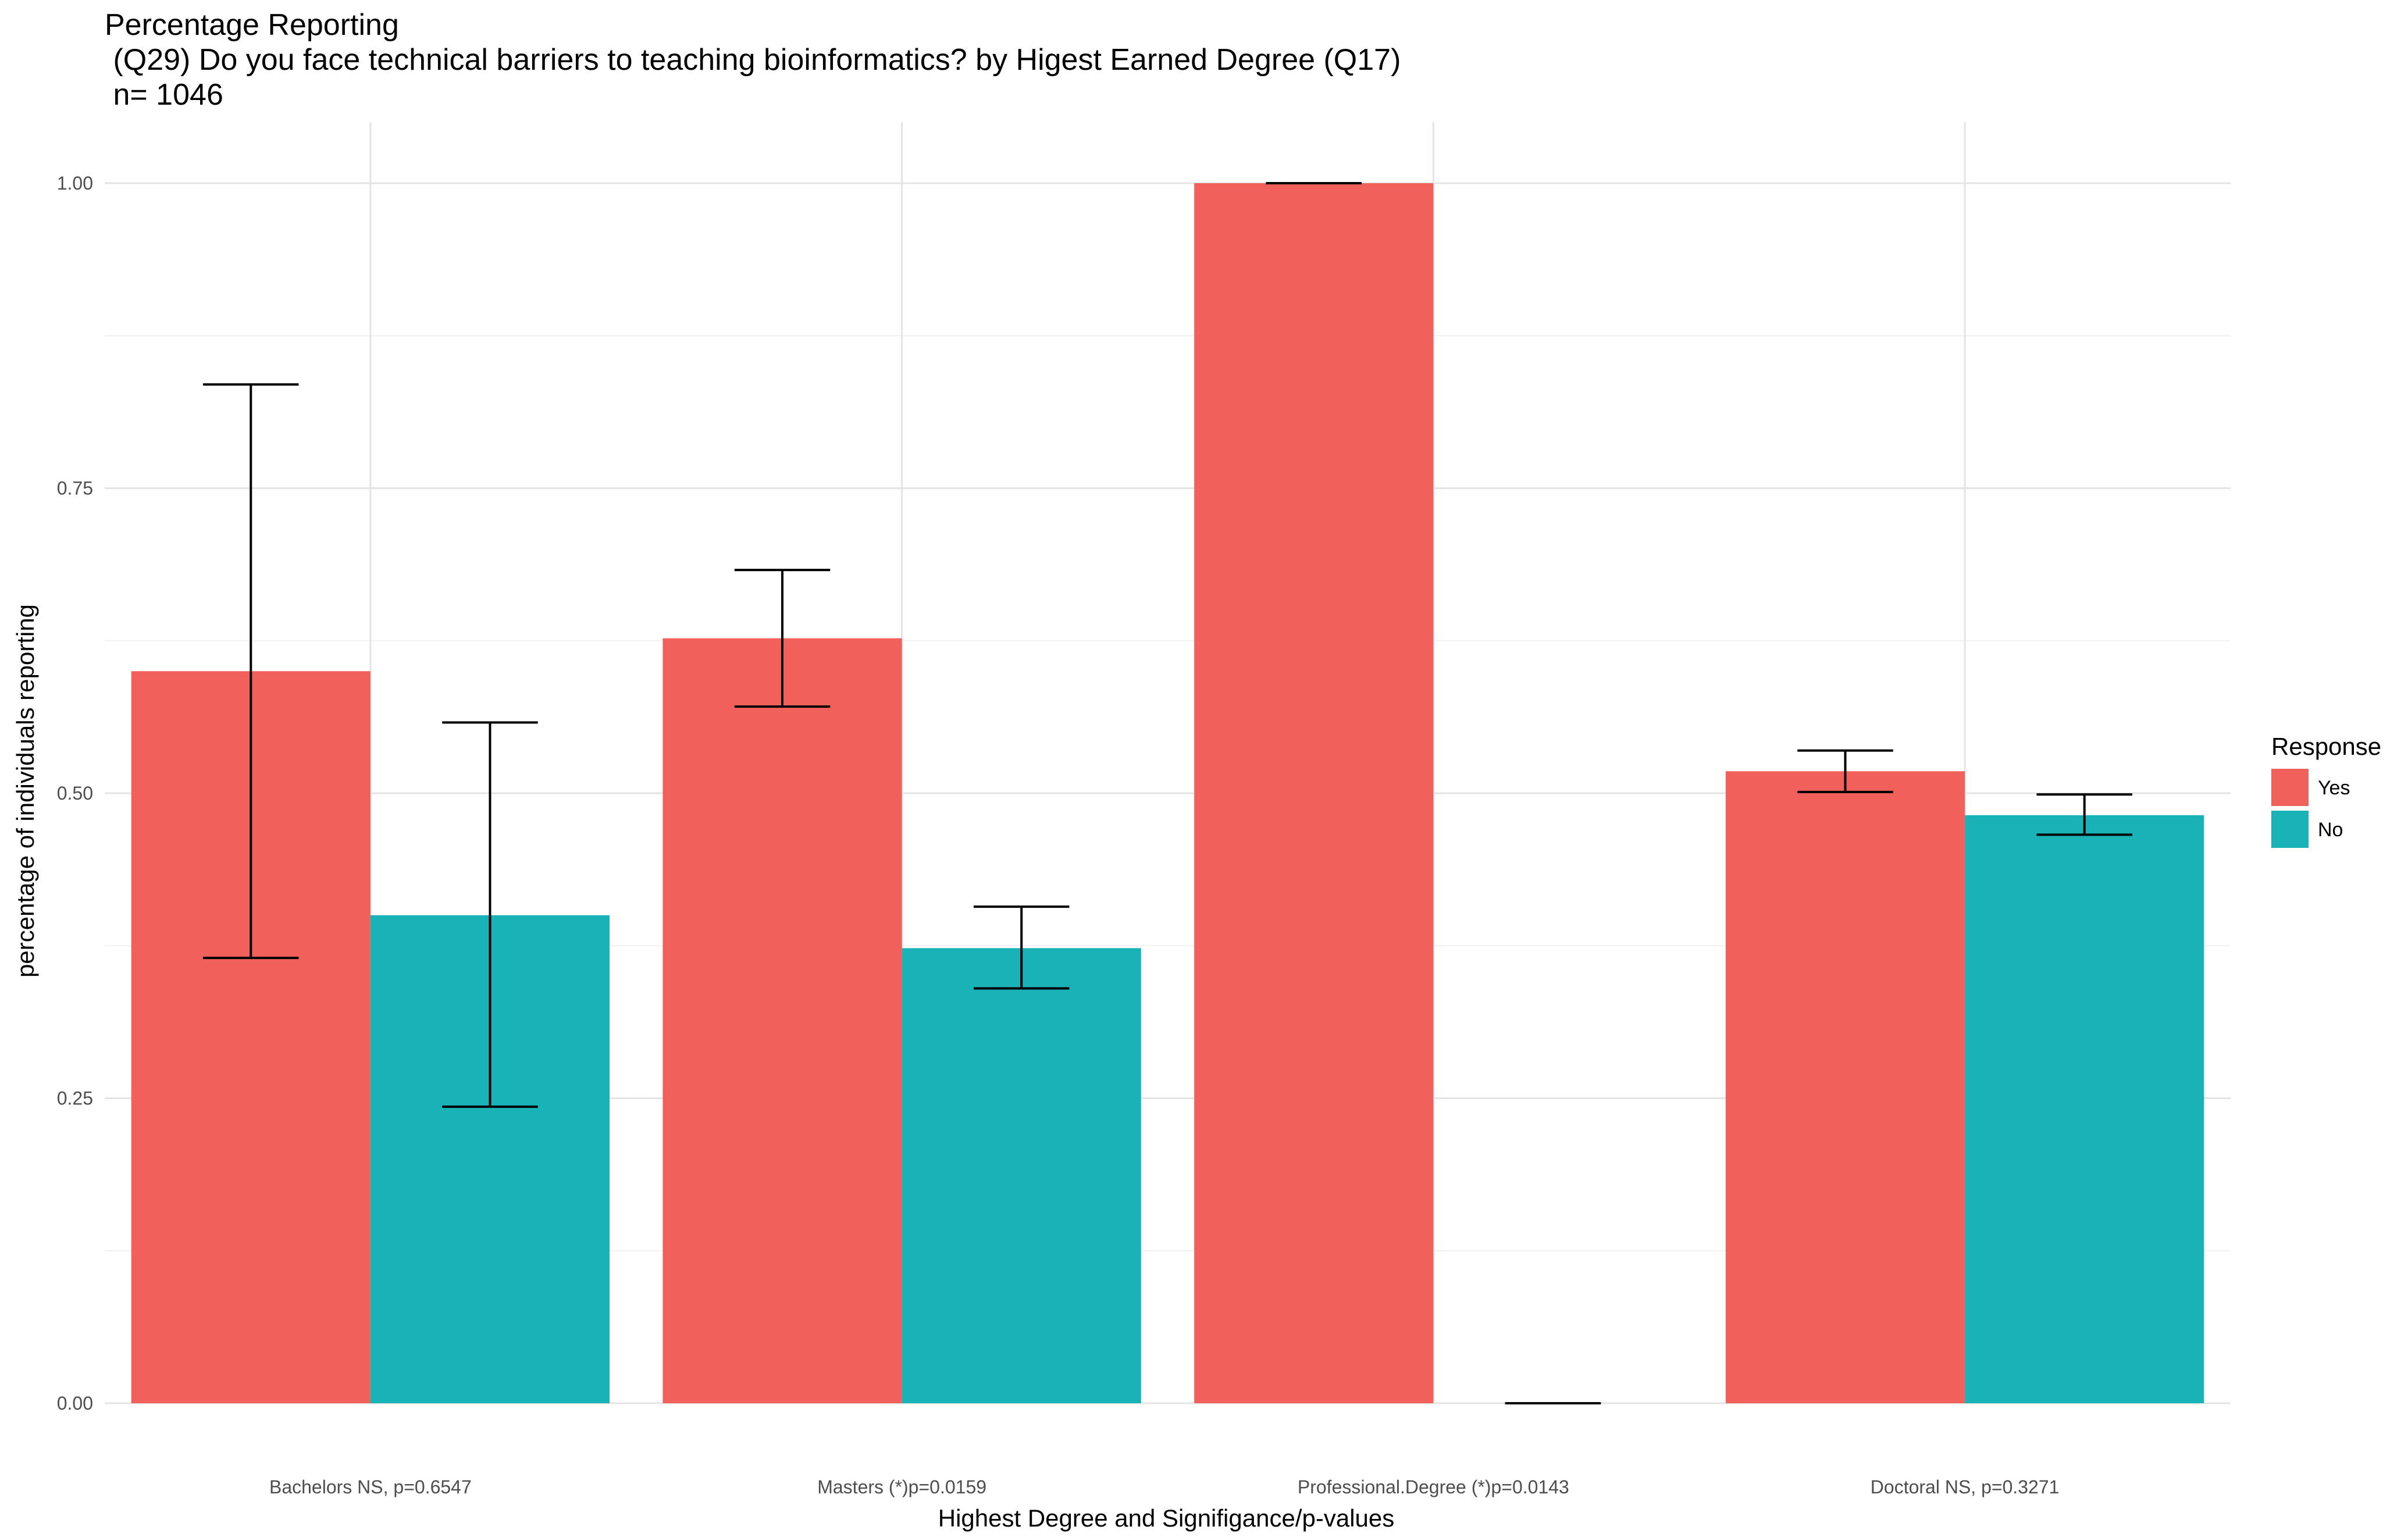 The height and width of the screenshot is (1537, 2408). What do you see at coordinates (2326, 746) in the screenshot?
I see `legend-title: Response` at bounding box center [2326, 746].